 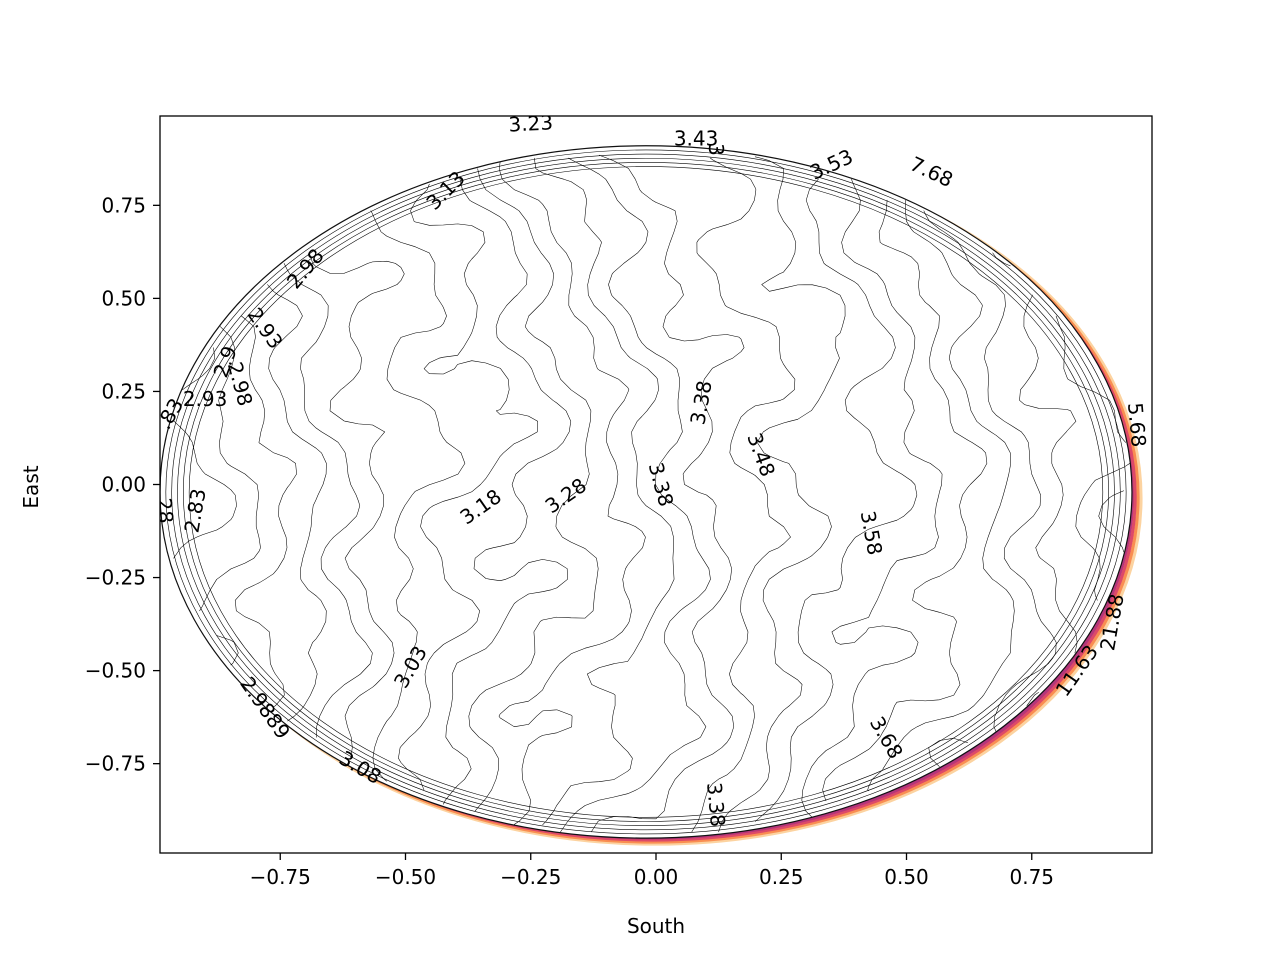 I want to click on y-axis-ticks: −0.75 −0.50 −0.25 0.00 0.25 0.50 0.75, so click(x=122, y=484).